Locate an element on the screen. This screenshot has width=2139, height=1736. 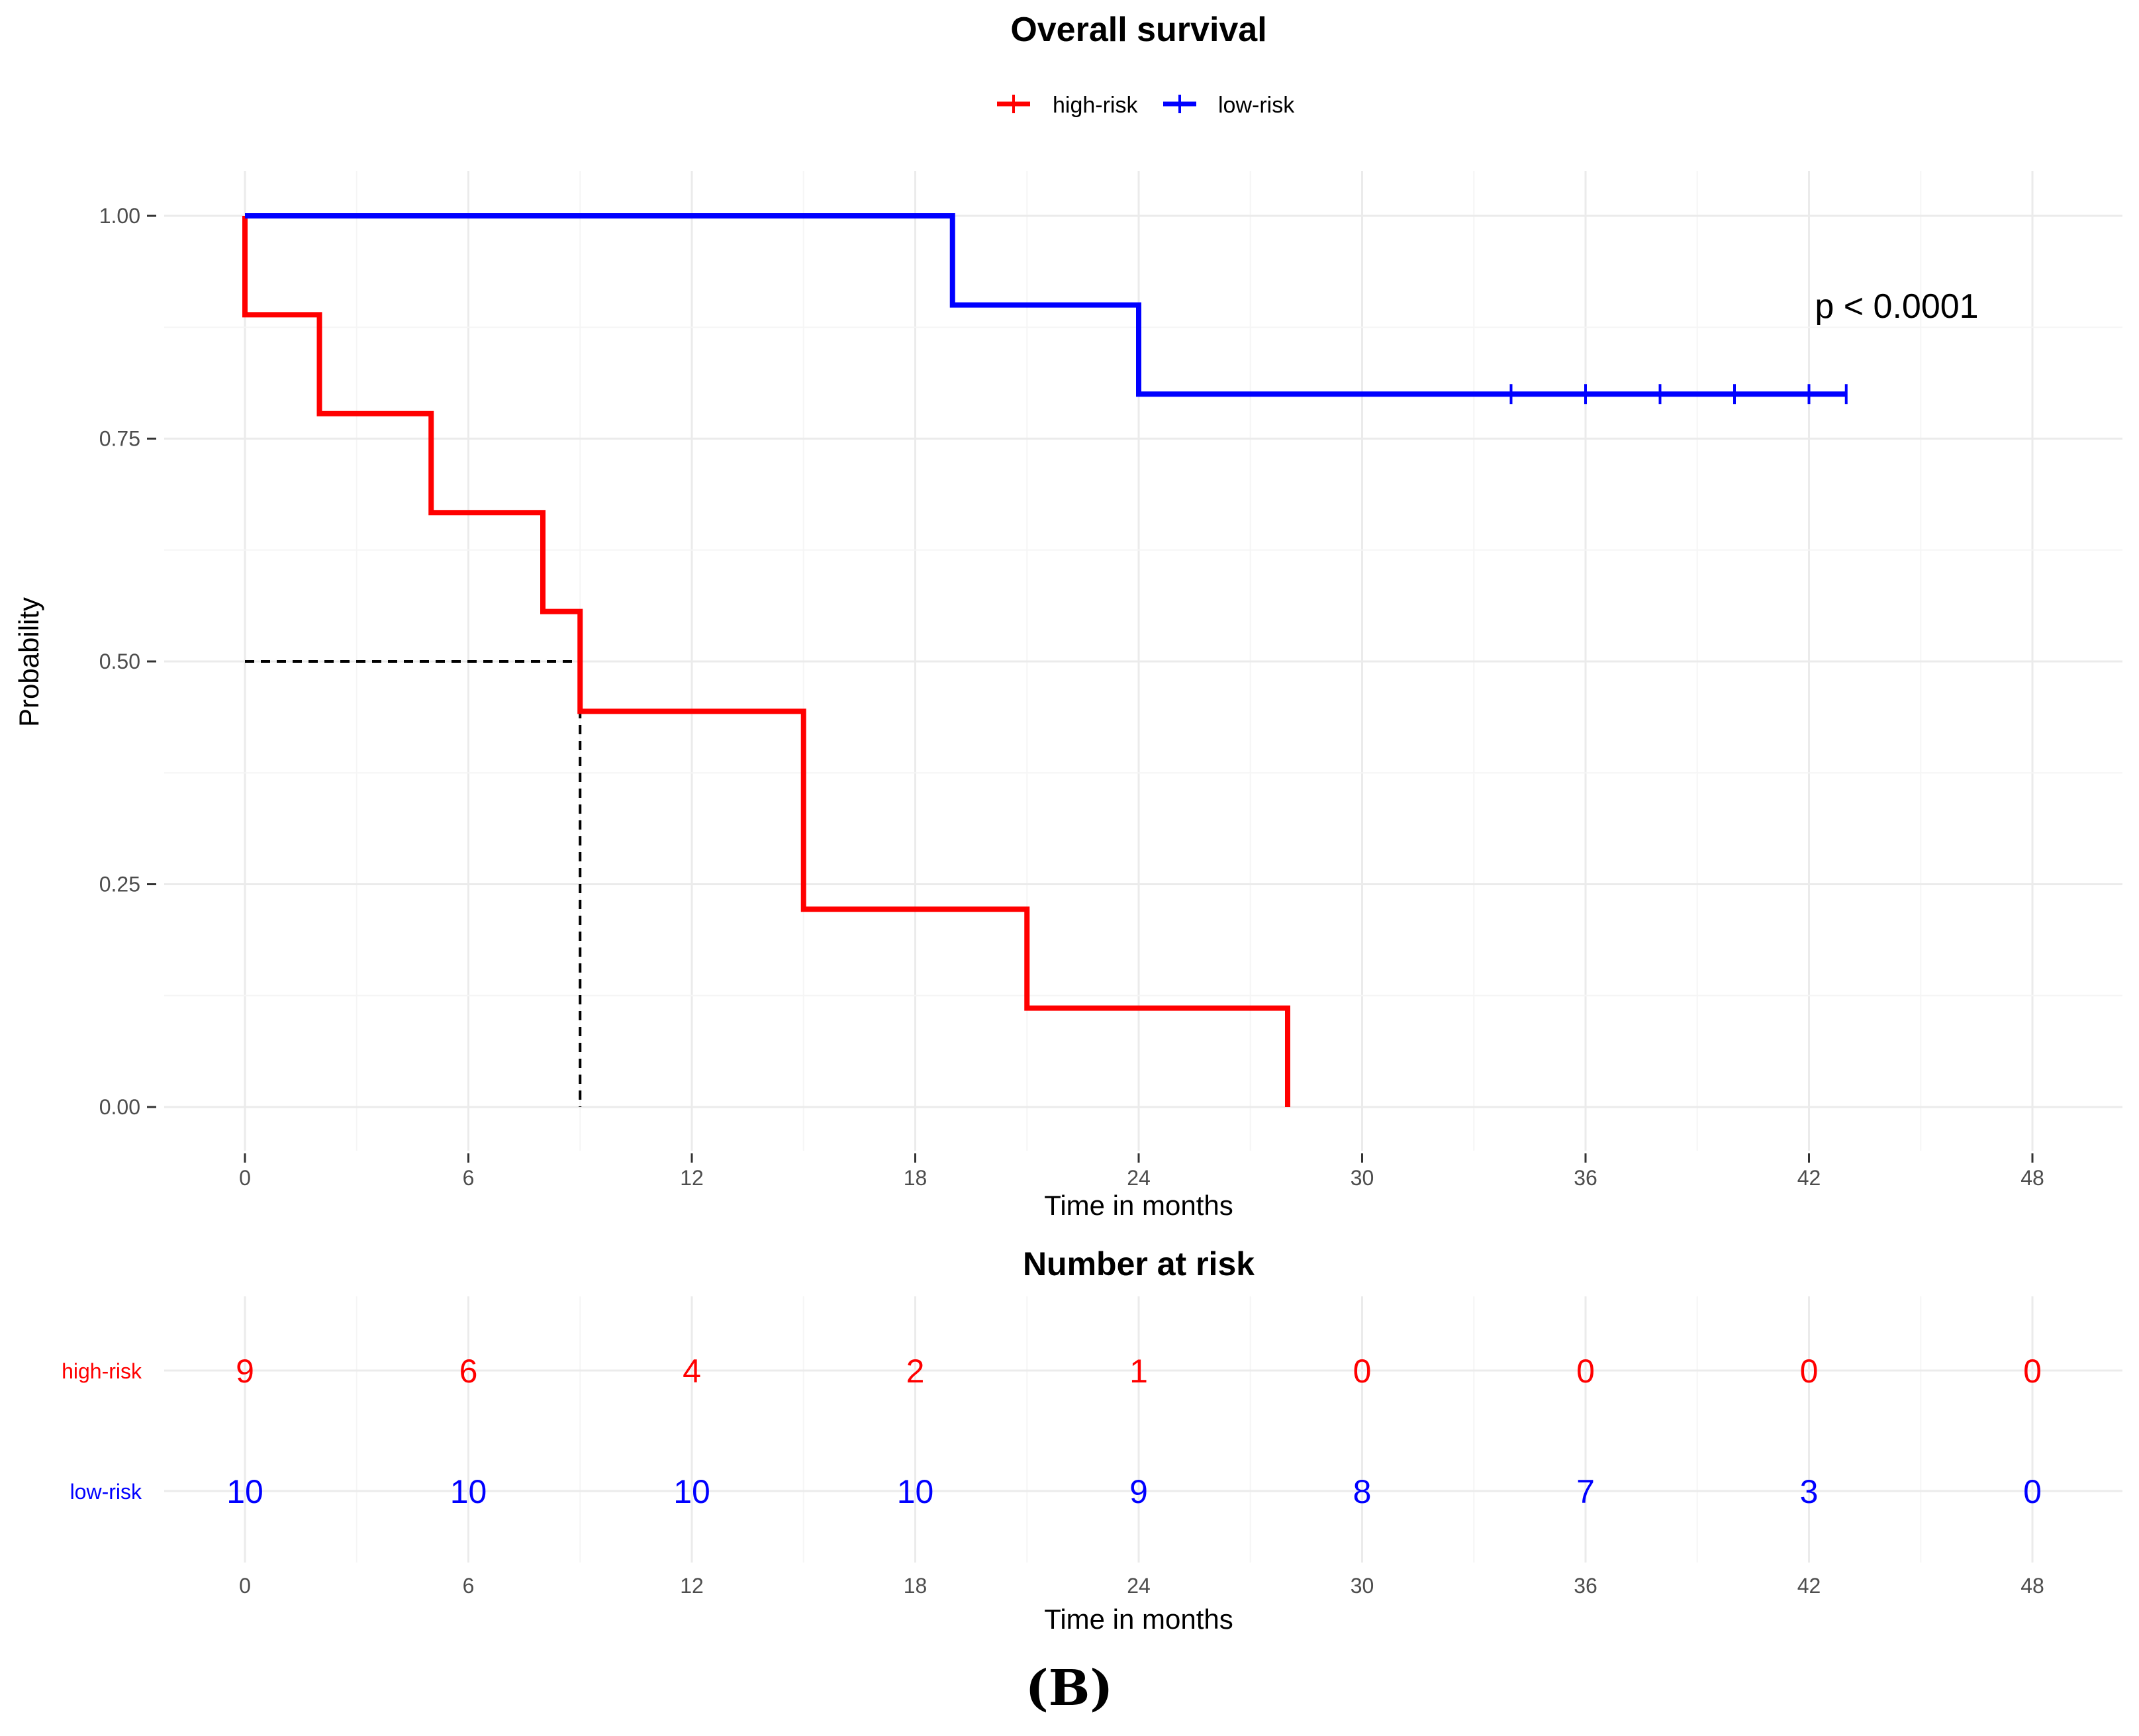
risk-table-x-axis: 0 6 12 18 24 30 36 42 48 is located at coordinates (1141, 1586).